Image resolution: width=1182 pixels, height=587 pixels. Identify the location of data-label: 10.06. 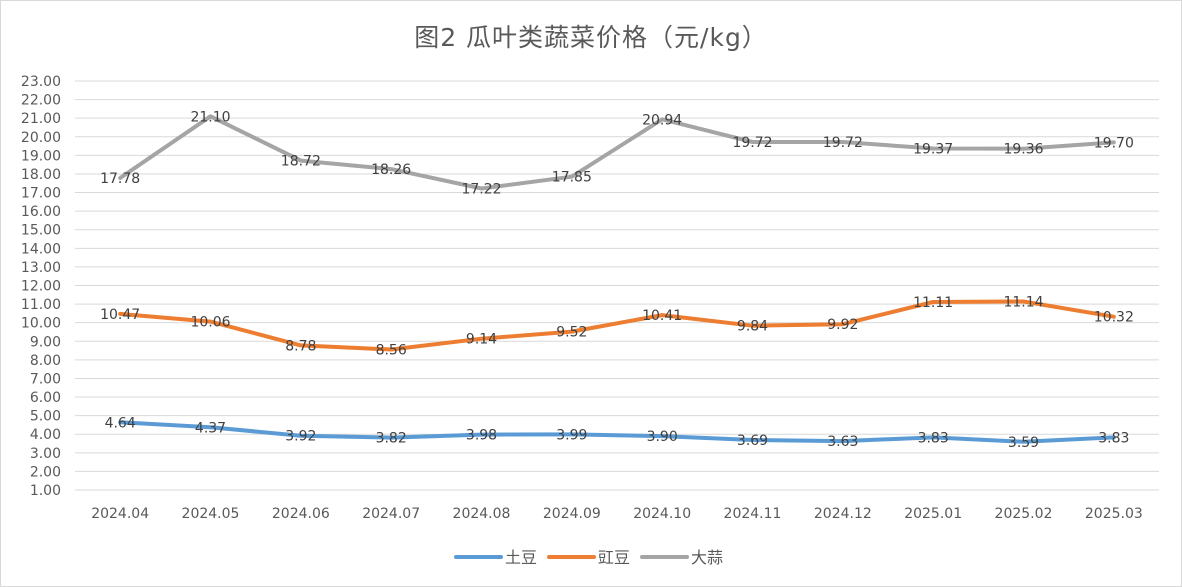
(210, 323).